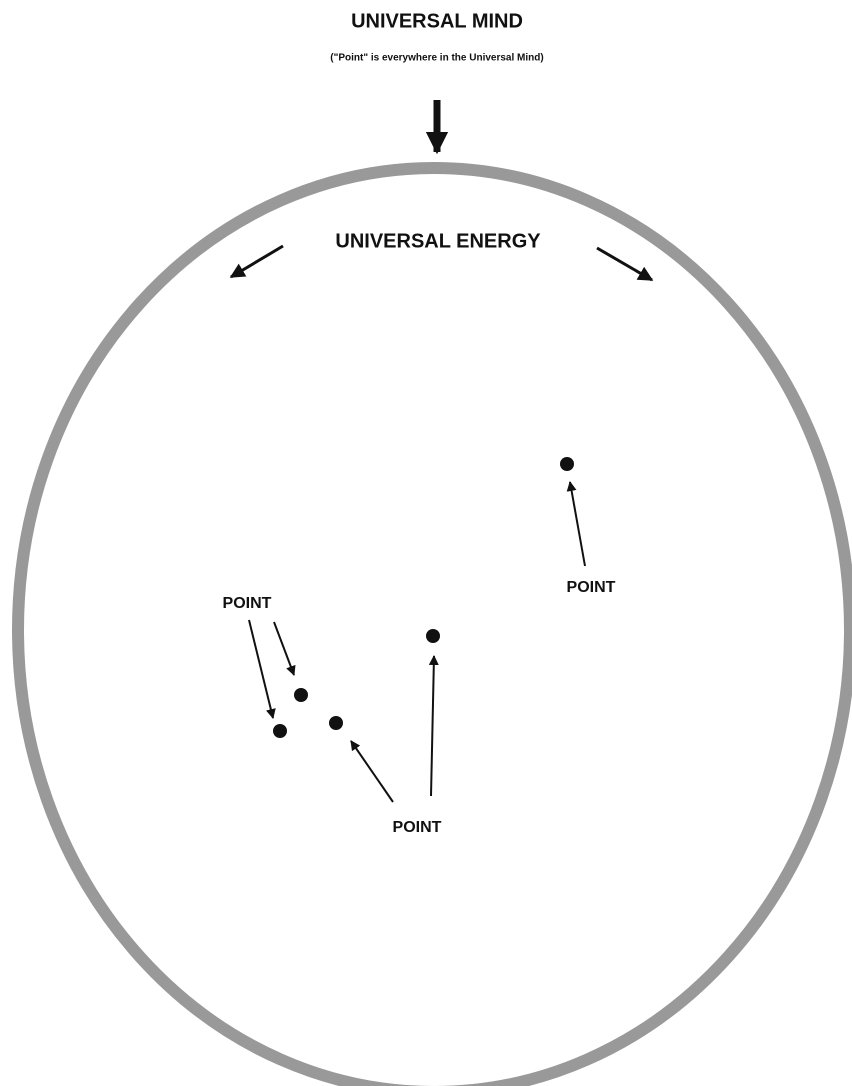 The height and width of the screenshot is (1086, 852). Describe the element at coordinates (438, 241) in the screenshot. I see `energy-label: UNIVERSAL ENERGY` at that location.